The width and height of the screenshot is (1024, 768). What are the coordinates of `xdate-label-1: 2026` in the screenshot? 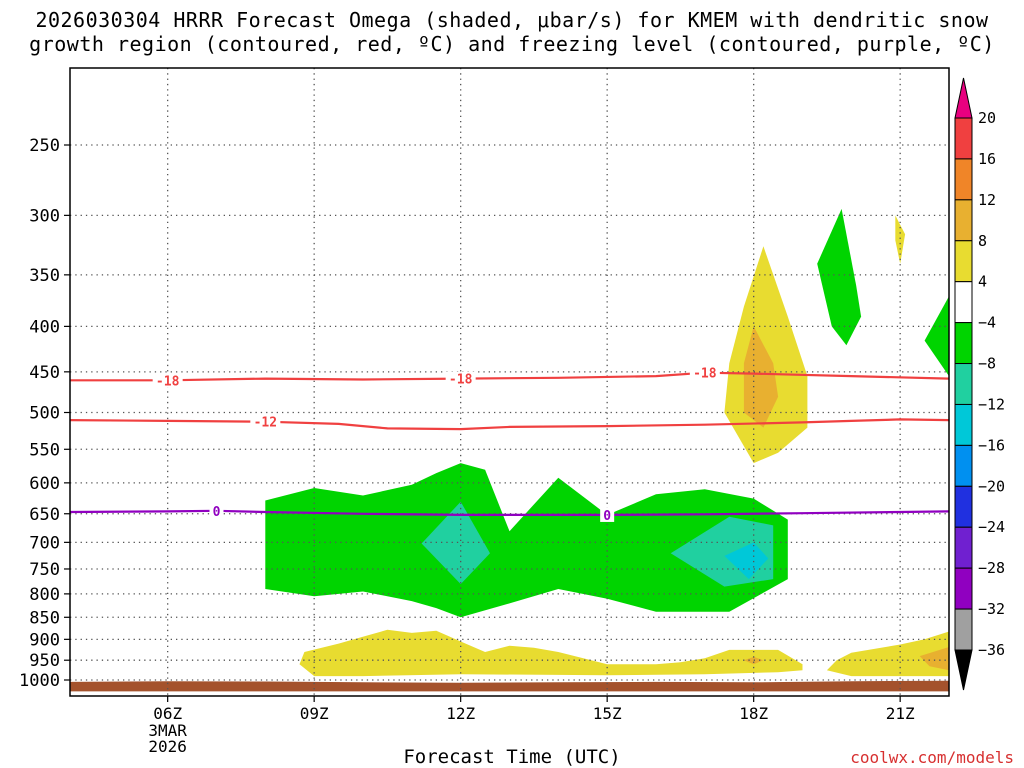 It's located at (167, 746).